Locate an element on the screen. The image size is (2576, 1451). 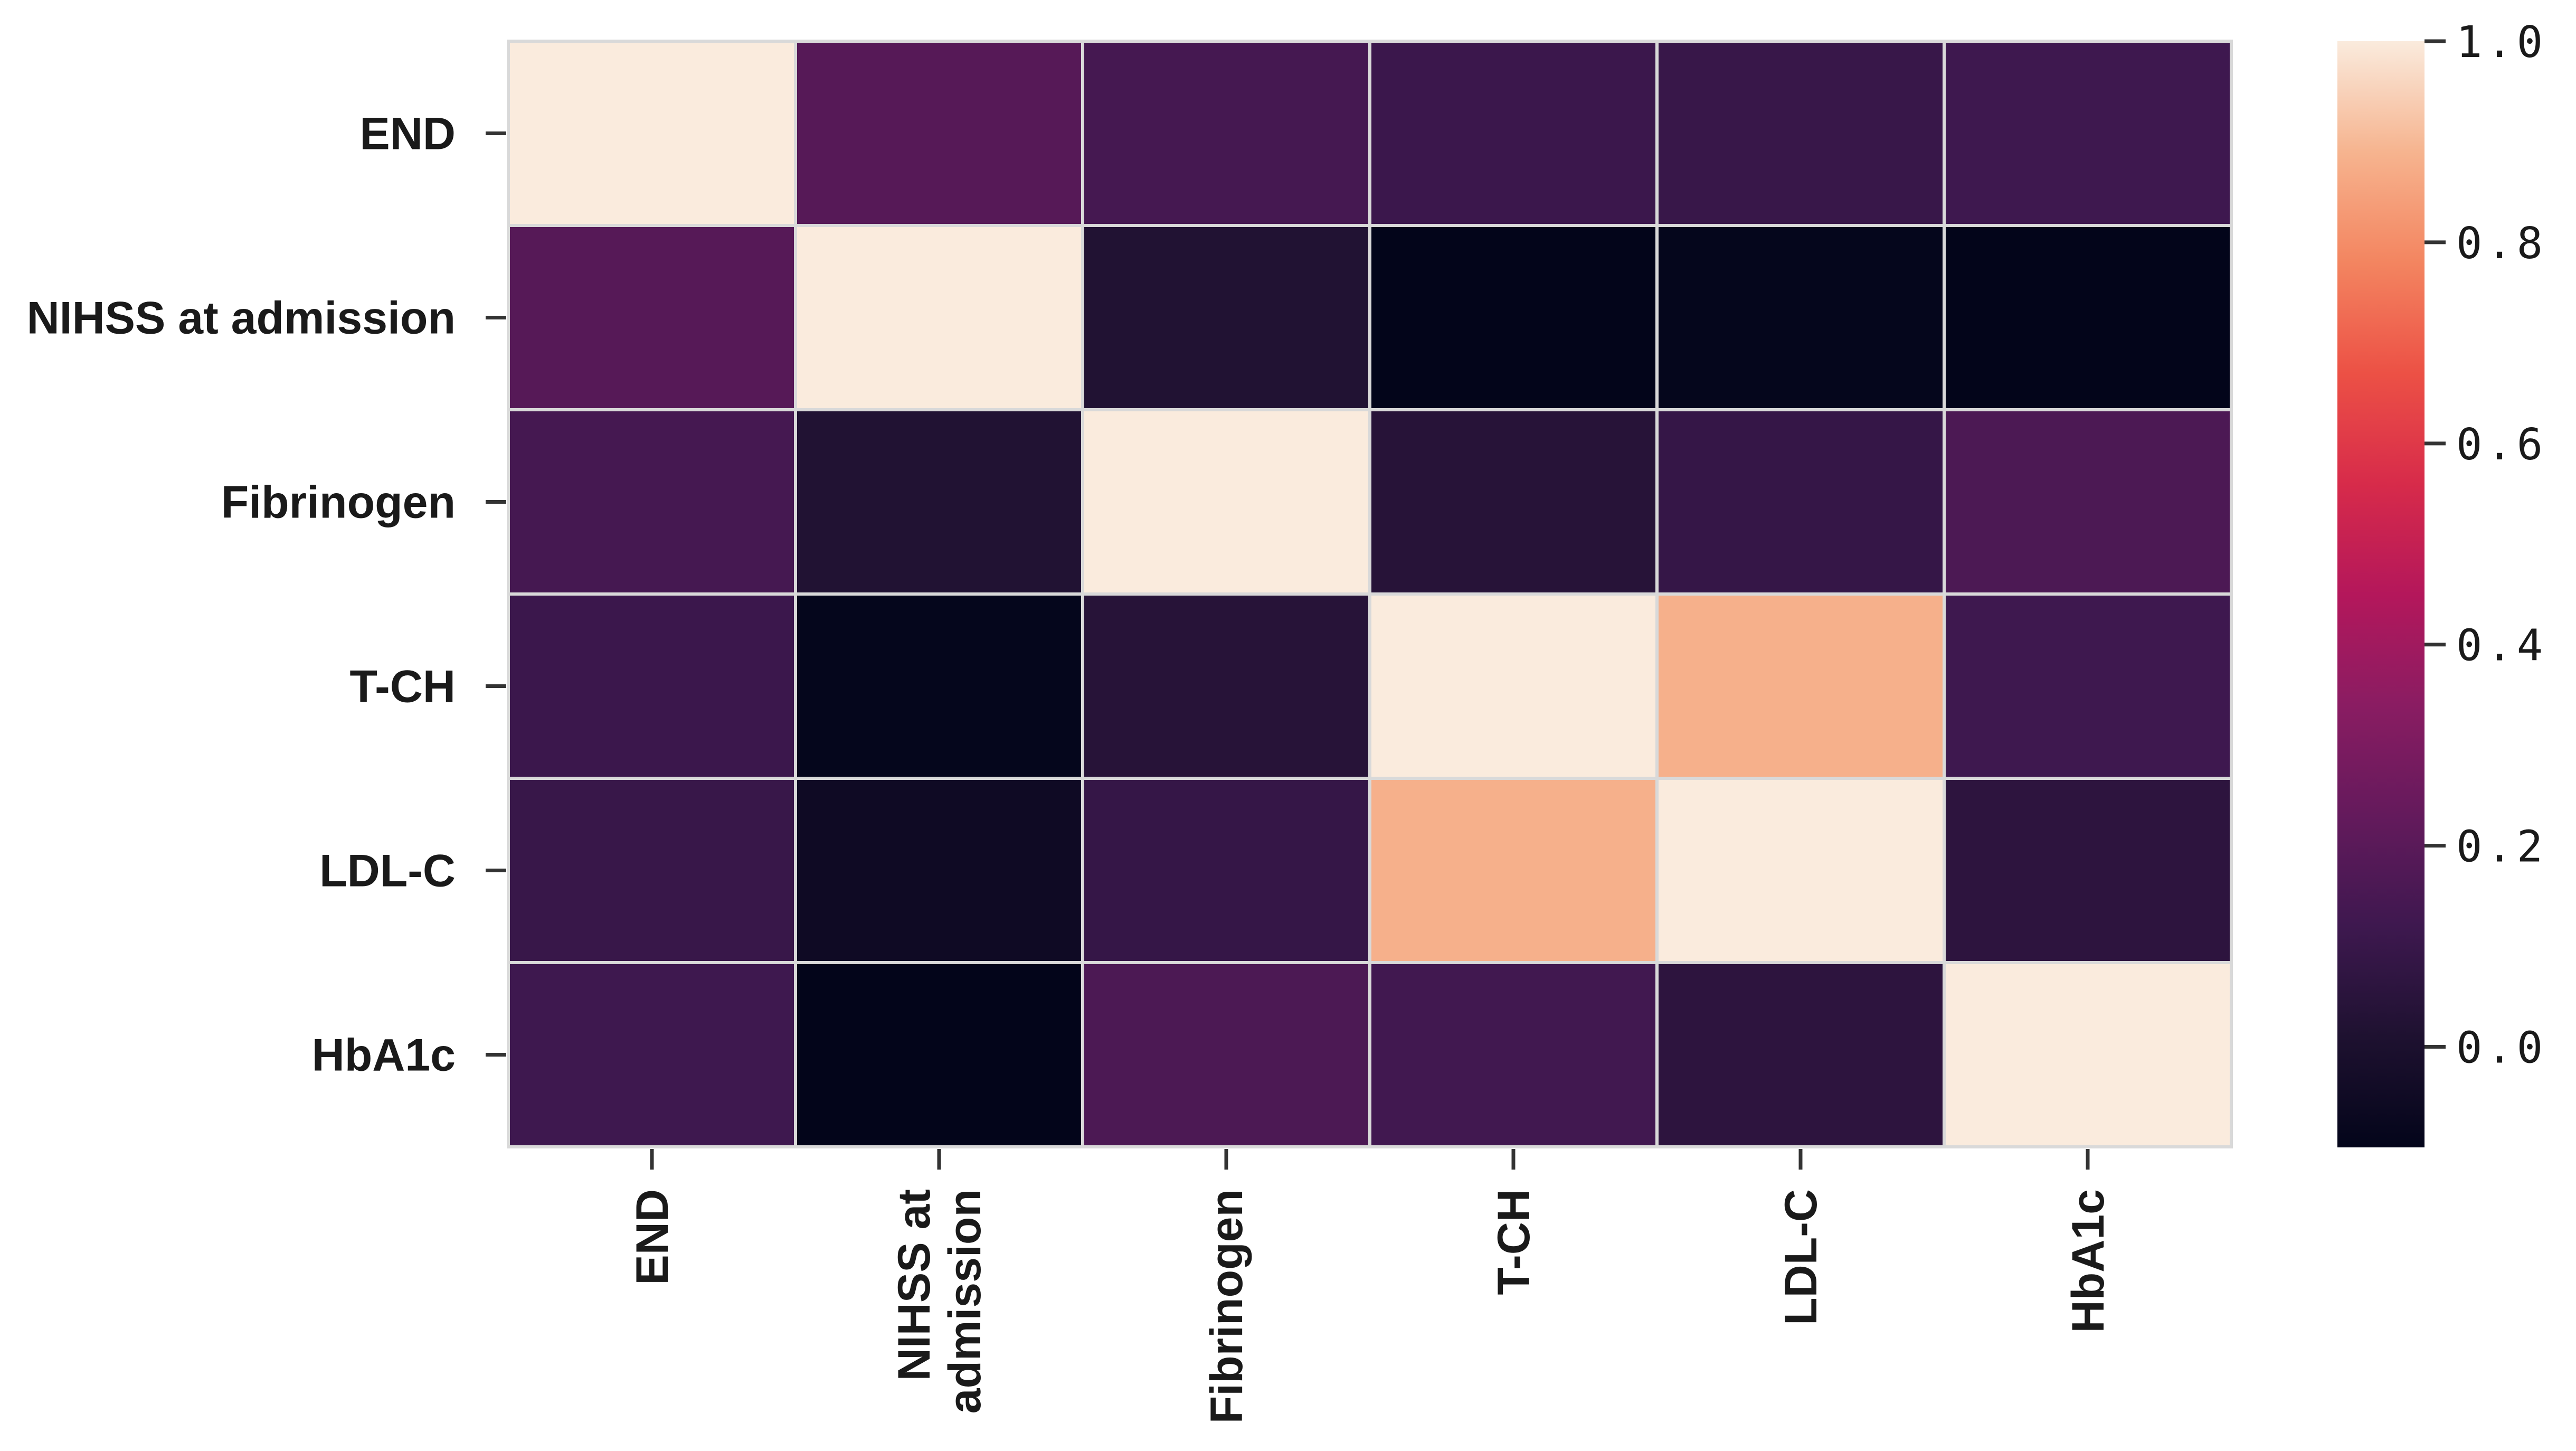
row-label: HbA1c is located at coordinates (384, 1055).